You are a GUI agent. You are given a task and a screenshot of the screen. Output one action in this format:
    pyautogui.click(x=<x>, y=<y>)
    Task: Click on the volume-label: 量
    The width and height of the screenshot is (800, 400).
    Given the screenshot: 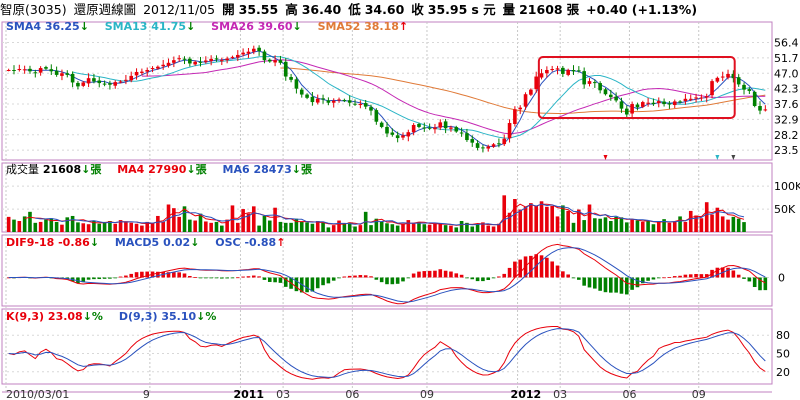 What is the action you would take?
    pyautogui.click(x=509, y=9)
    